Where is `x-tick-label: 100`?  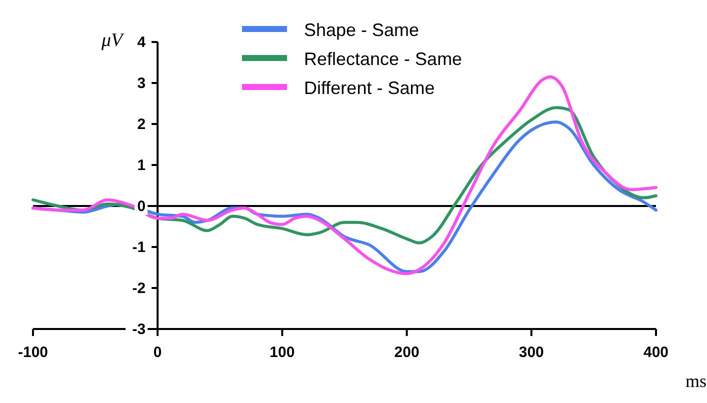 x-tick-label: 100 is located at coordinates (282, 352).